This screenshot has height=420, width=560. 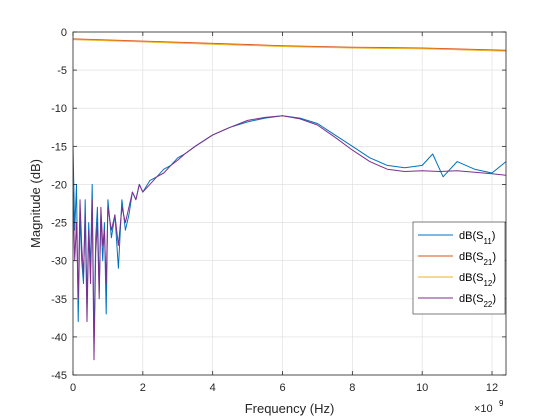 What do you see at coordinates (143, 388) in the screenshot?
I see `x-tick-label: 2` at bounding box center [143, 388].